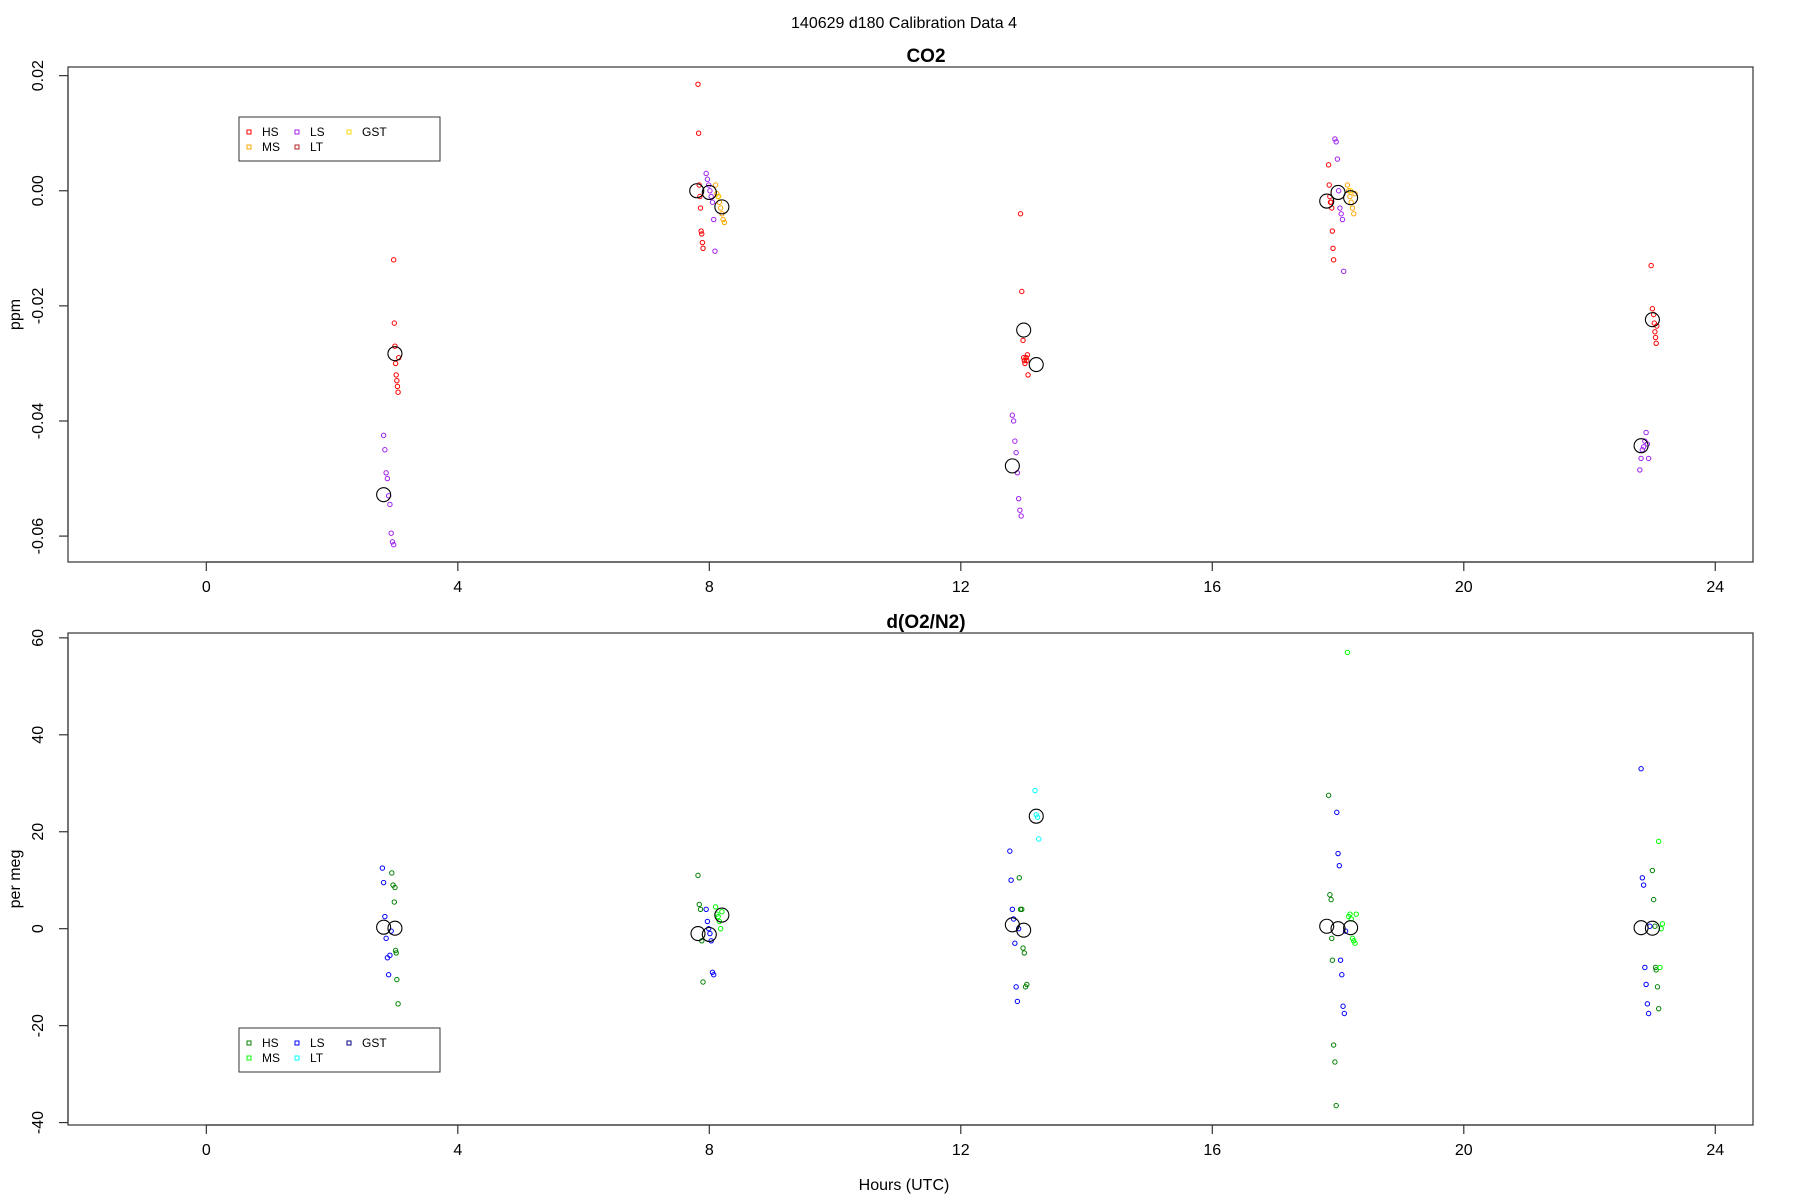  I want to click on y-tick-label: -0.02, so click(38, 306).